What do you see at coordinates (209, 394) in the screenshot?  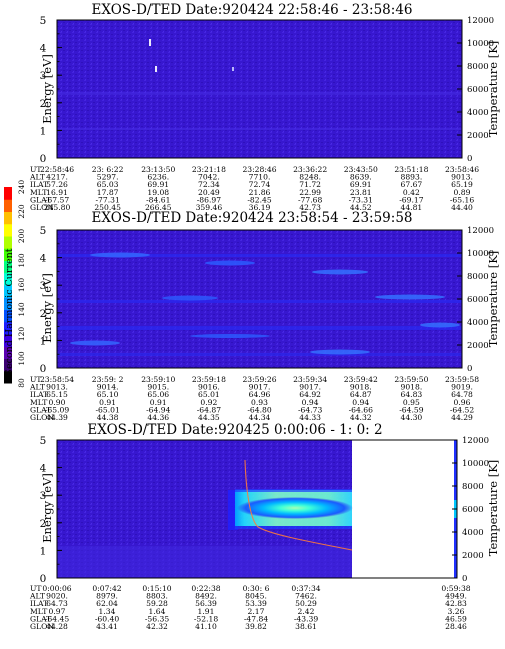 I see `annotation-value: 65.01` at bounding box center [209, 394].